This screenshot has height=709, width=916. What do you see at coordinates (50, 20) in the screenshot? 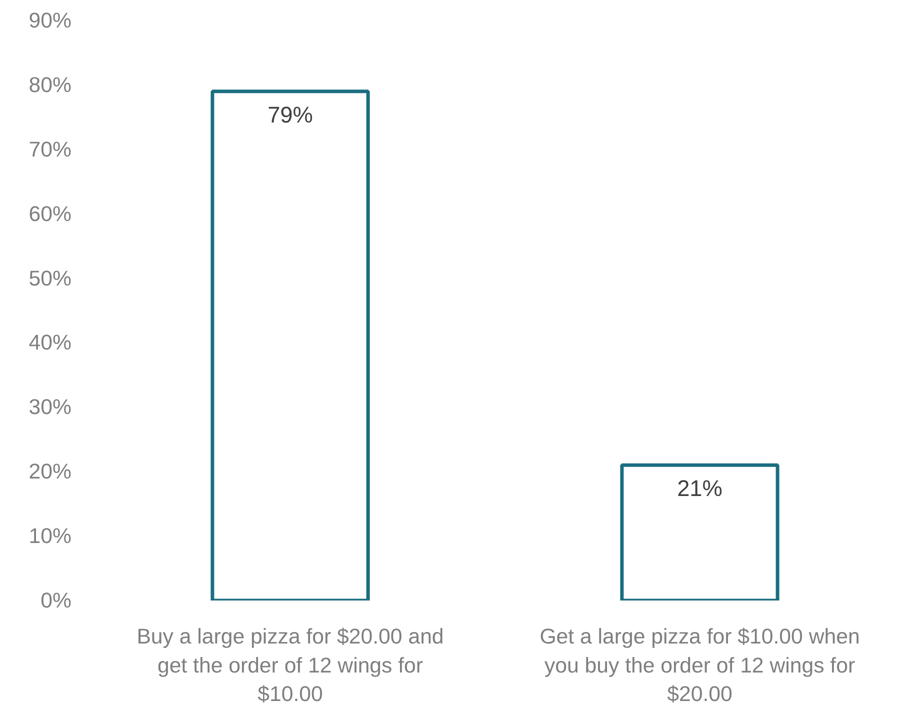
I see `y-tick-label: 90%` at bounding box center [50, 20].